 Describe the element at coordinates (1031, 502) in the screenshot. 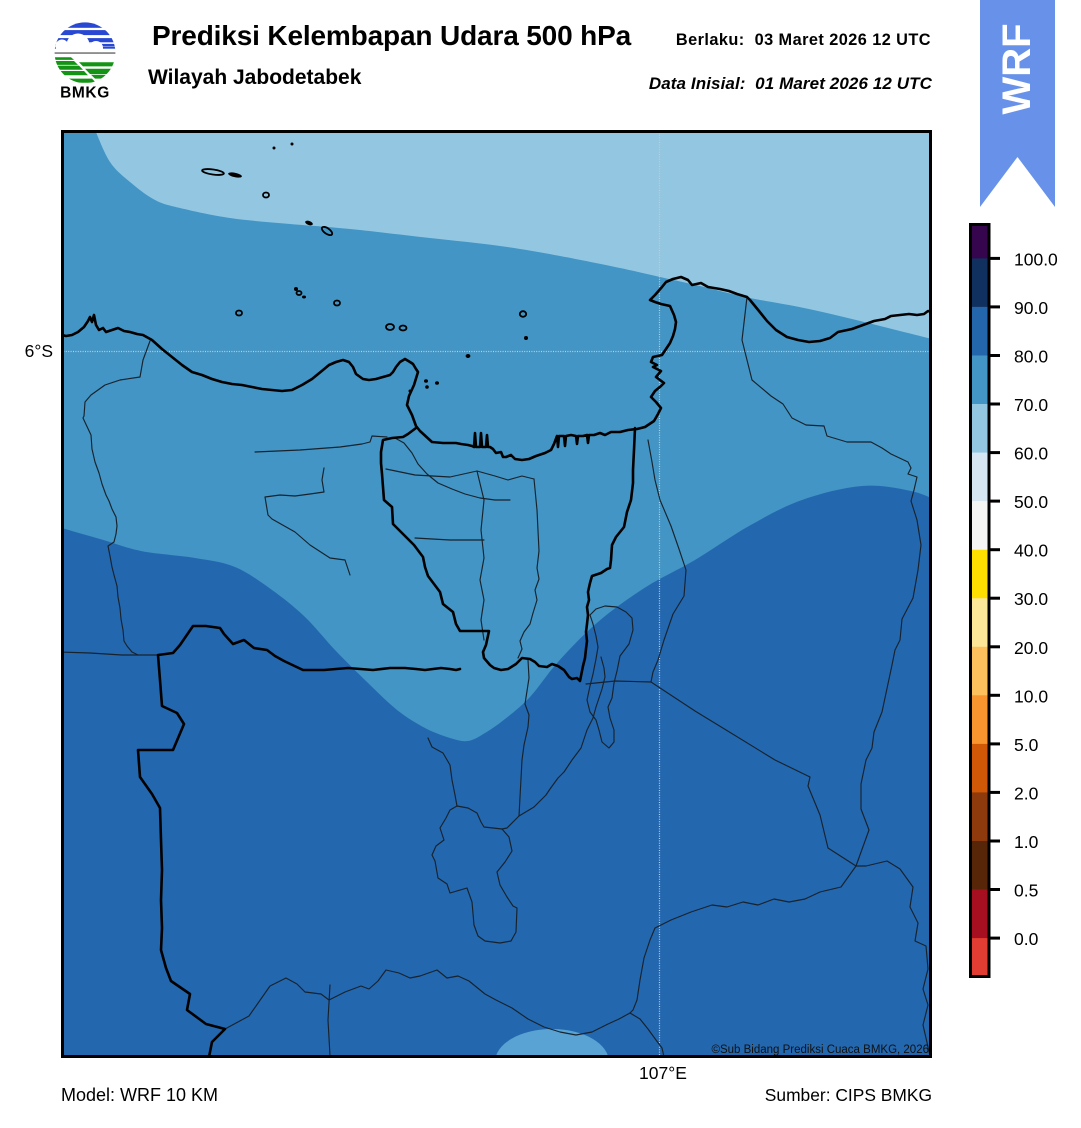

I see `svg-text: 50.0` at that location.